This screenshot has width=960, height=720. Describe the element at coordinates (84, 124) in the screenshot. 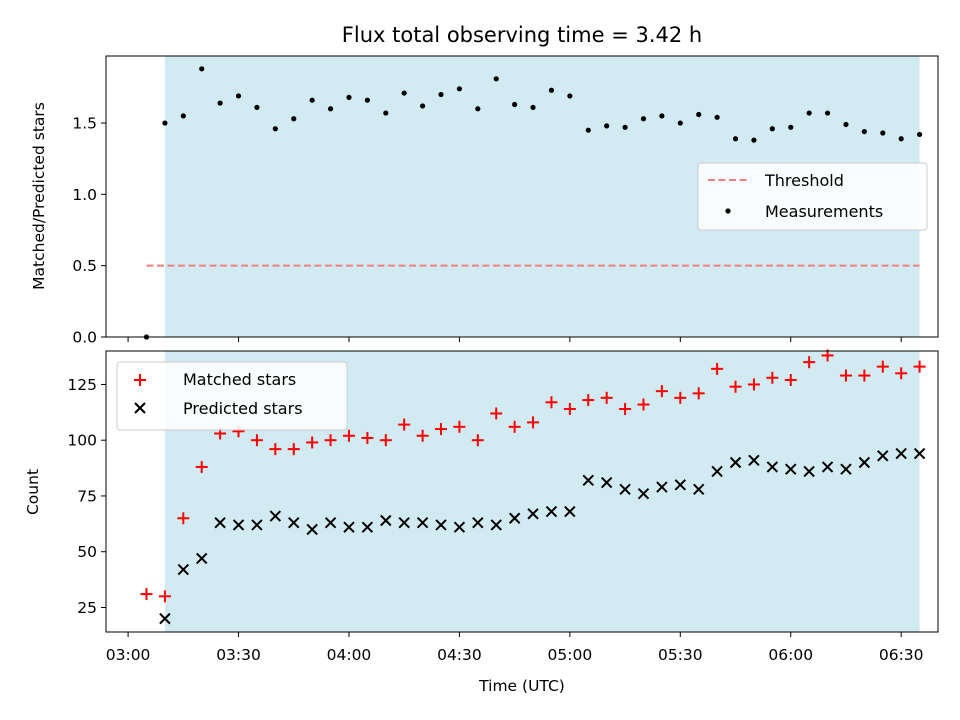

I see `y-tick-label: 1.5` at that location.